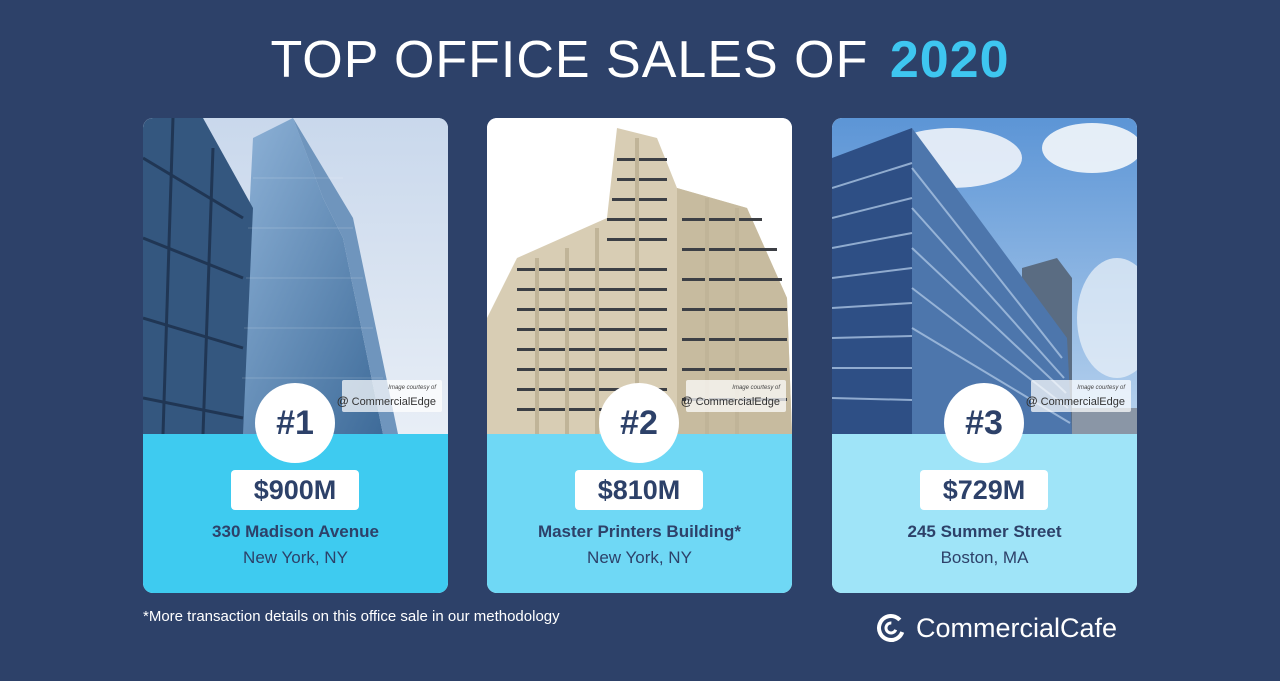  I want to click on property-name-3: 245 Summer Street, so click(984, 531).